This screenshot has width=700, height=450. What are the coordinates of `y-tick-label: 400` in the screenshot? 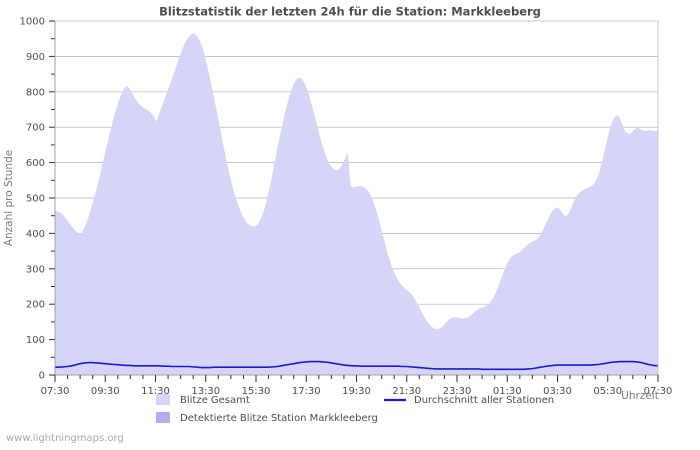 It's located at (35, 234).